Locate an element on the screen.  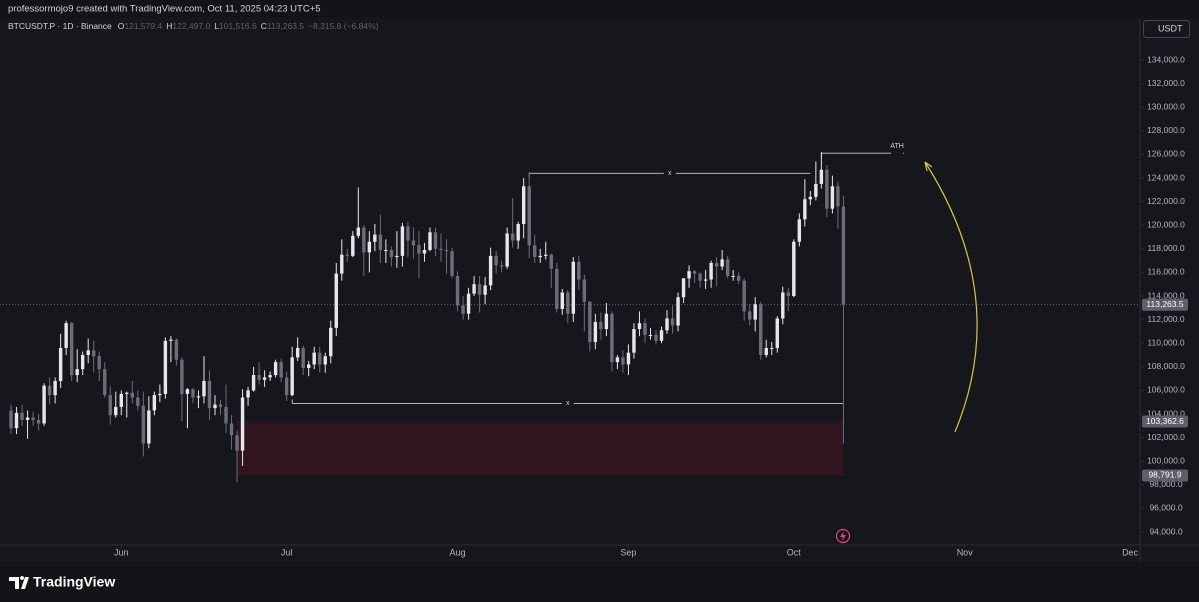
brand-name: TradingView is located at coordinates (74, 582).